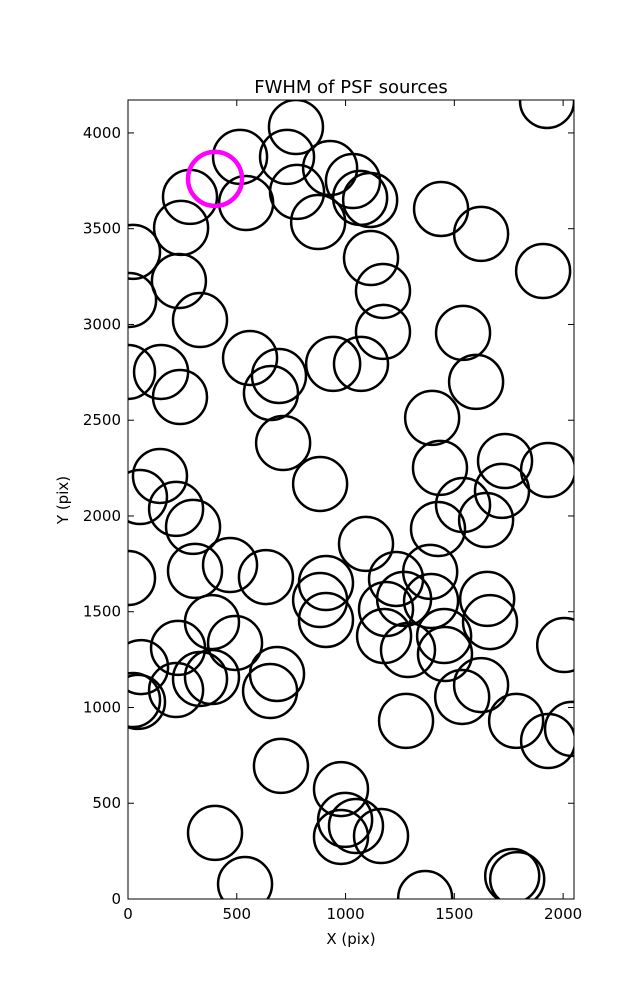  Describe the element at coordinates (102, 516) in the screenshot. I see `y-tick-label: 2000` at that location.